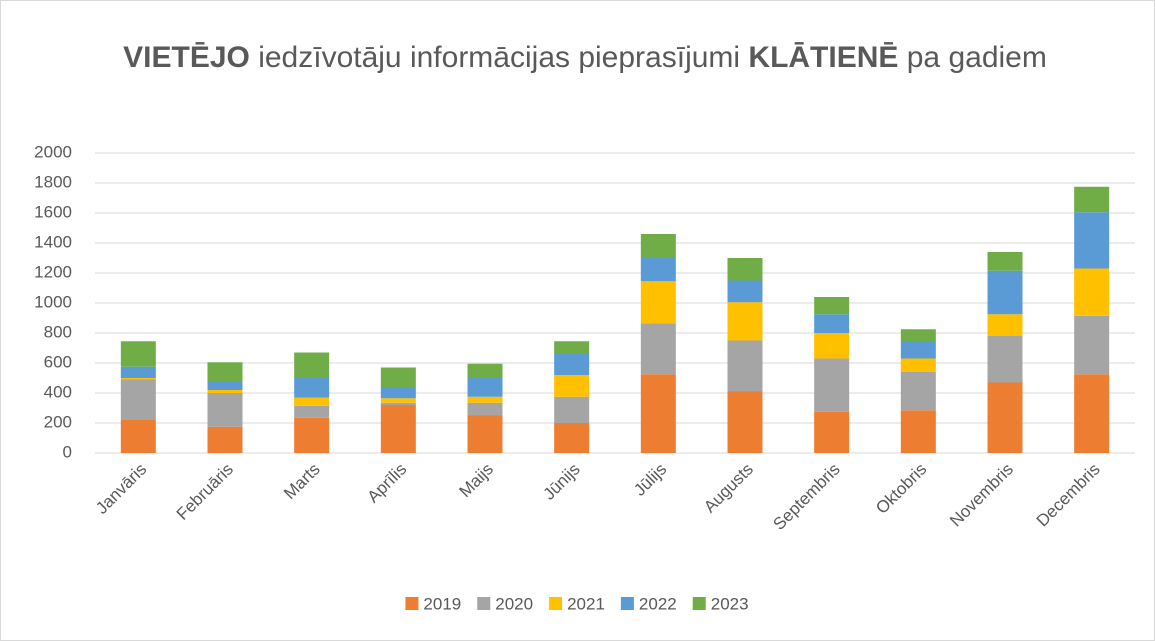  What do you see at coordinates (53, 271) in the screenshot?
I see `y-tick-label: 1200` at bounding box center [53, 271].